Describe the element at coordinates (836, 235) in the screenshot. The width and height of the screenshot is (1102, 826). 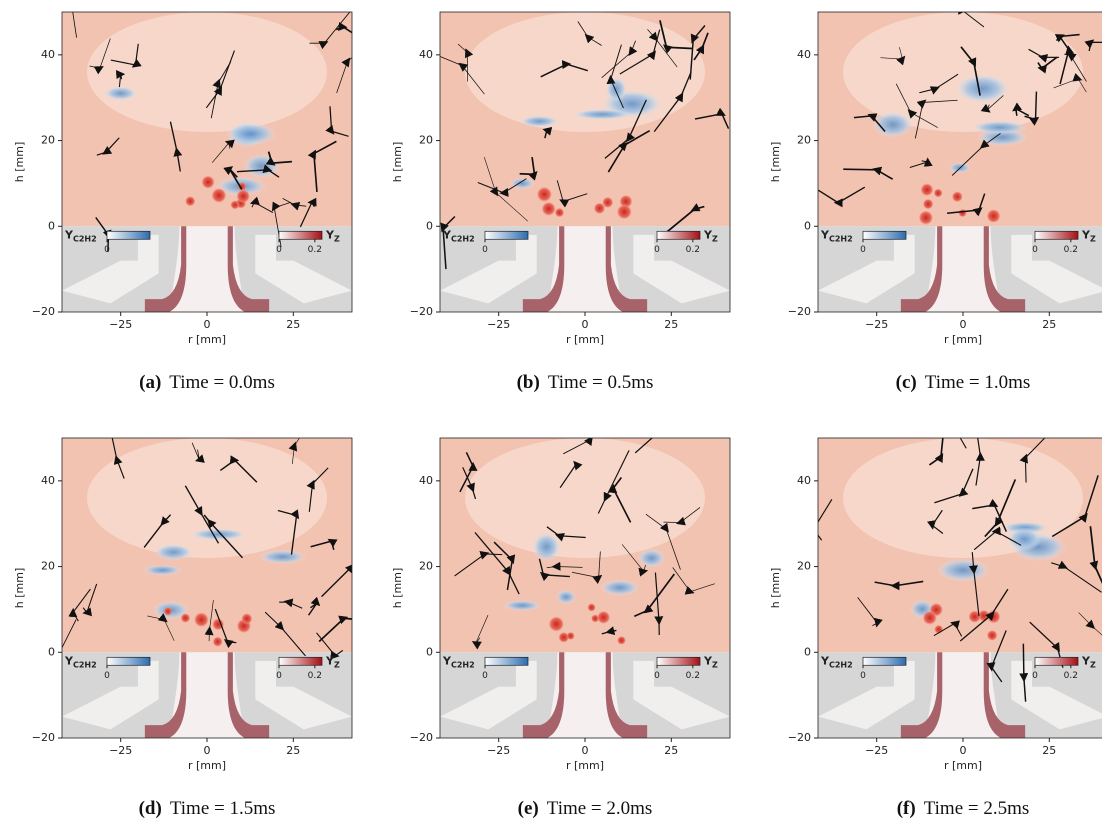
I see `colorbar-label: YC2H2` at that location.